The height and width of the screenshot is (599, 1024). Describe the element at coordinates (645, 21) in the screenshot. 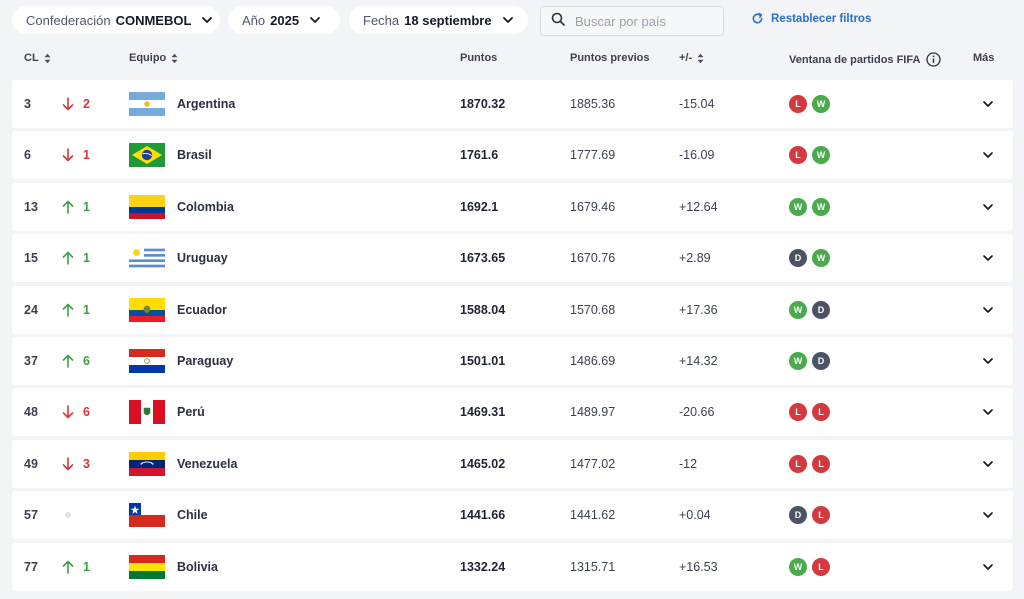

I see `search-input` at that location.